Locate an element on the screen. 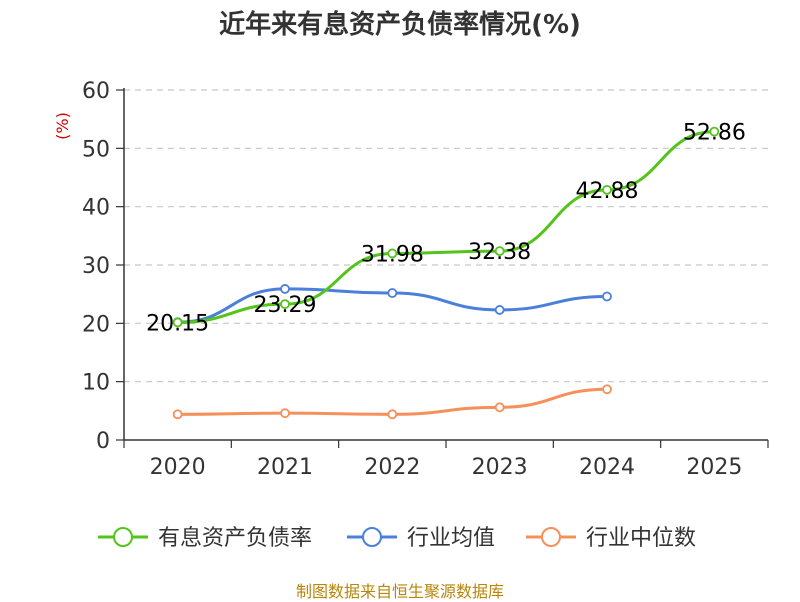  data-label-2020: 20.15 is located at coordinates (177, 323).